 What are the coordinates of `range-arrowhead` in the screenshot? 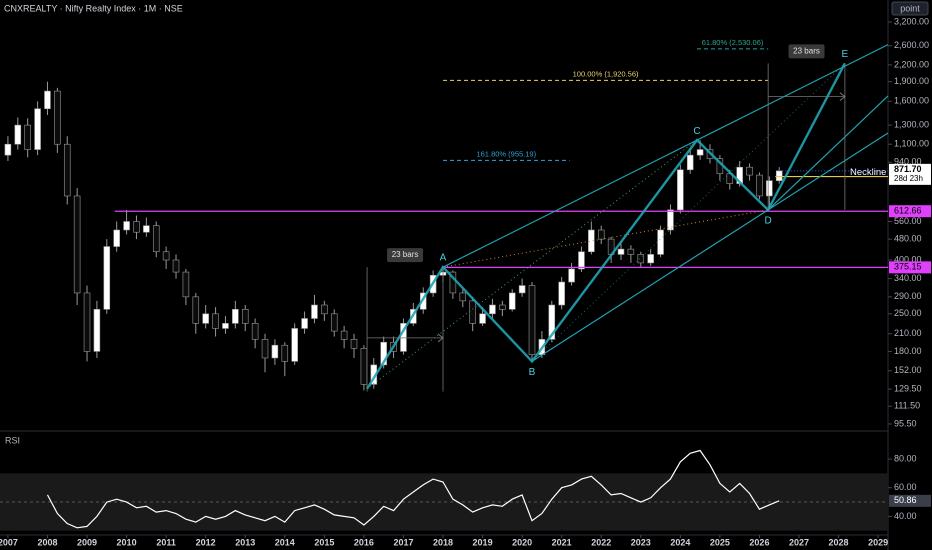 It's located at (842, 96).